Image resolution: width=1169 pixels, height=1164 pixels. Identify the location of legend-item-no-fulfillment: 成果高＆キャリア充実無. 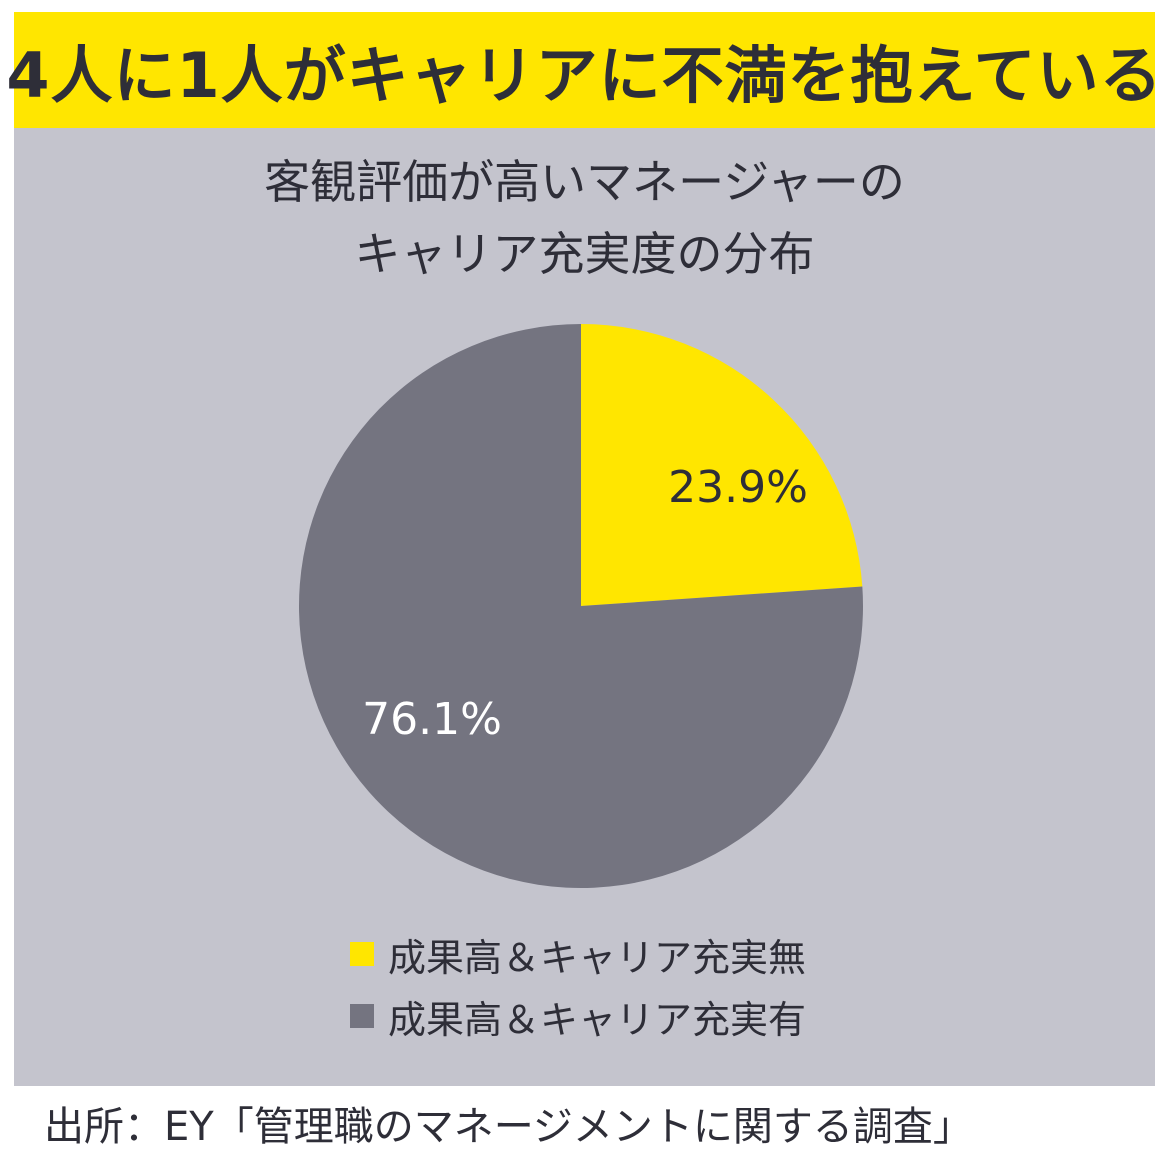
(578, 954).